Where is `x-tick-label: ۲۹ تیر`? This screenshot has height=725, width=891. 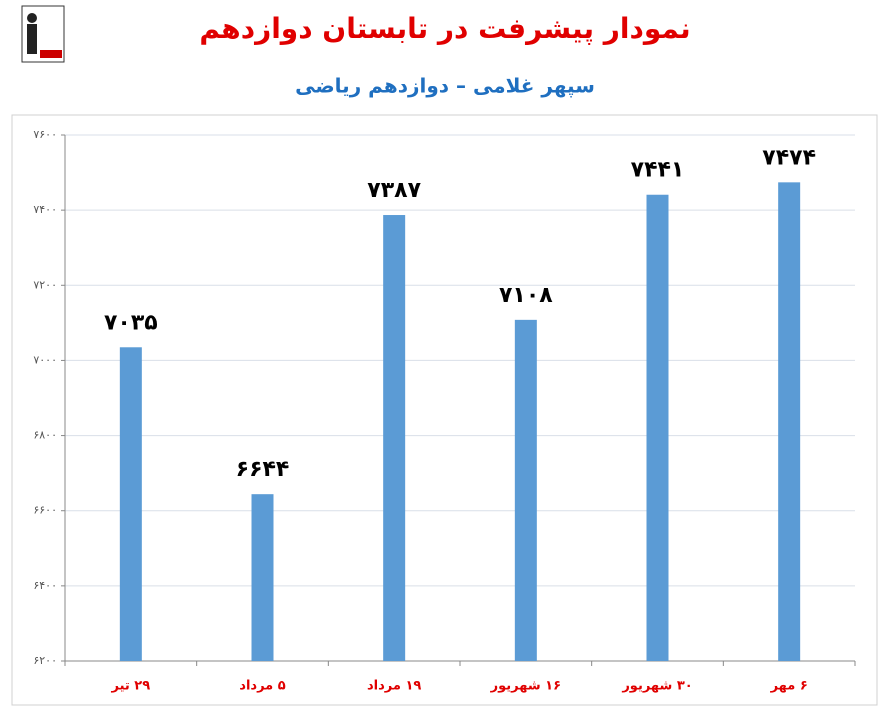
x-tick-label: ۲۹ تیر is located at coordinates (130, 686).